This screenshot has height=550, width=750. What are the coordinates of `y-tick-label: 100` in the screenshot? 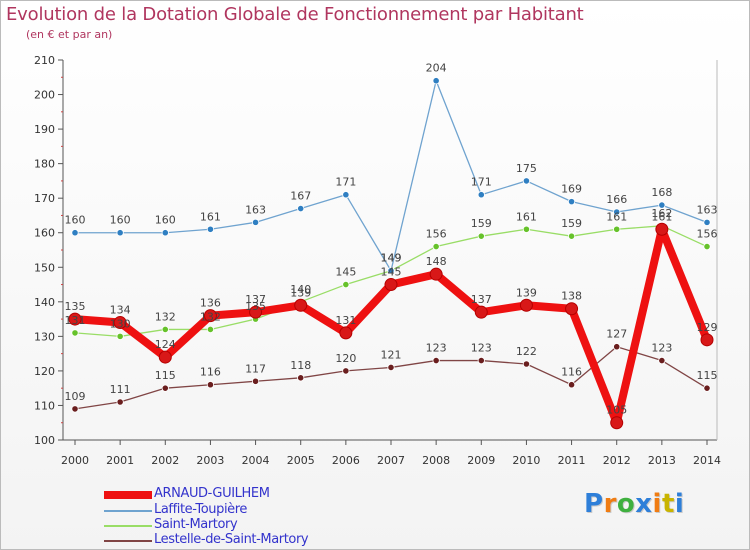 It's located at (44, 440).